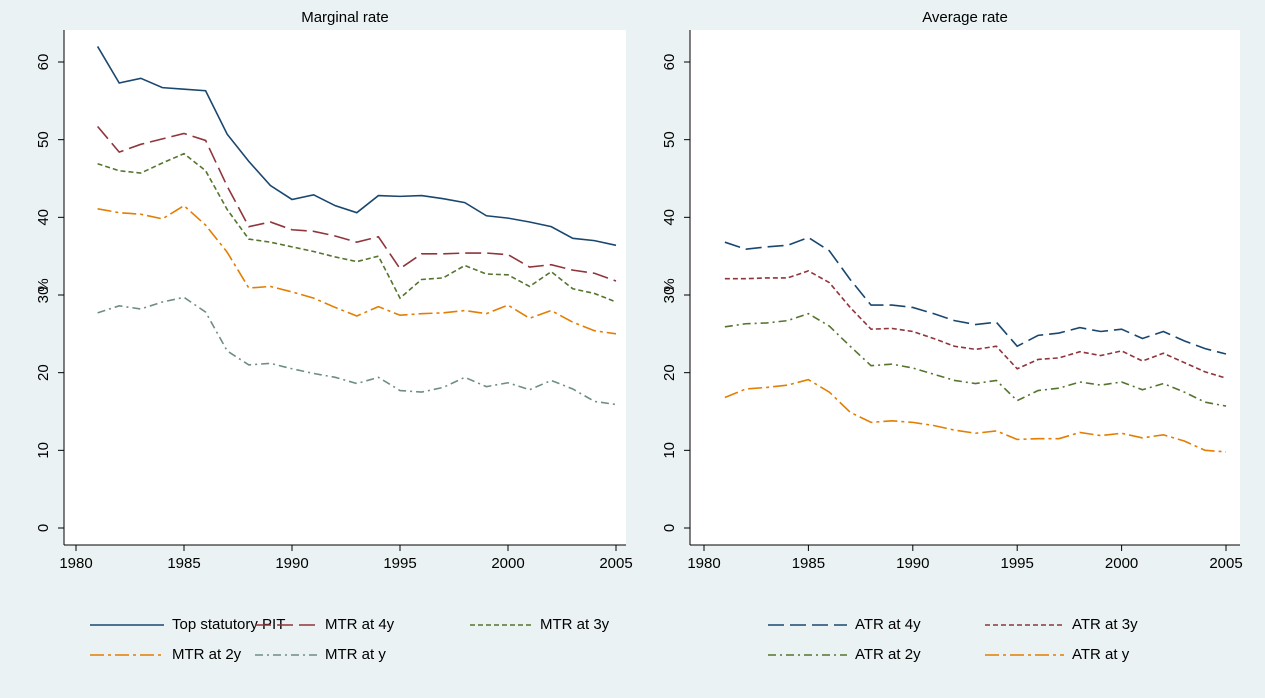 The image size is (1265, 698). I want to click on legend-label: MTR at 4y, so click(360, 624).